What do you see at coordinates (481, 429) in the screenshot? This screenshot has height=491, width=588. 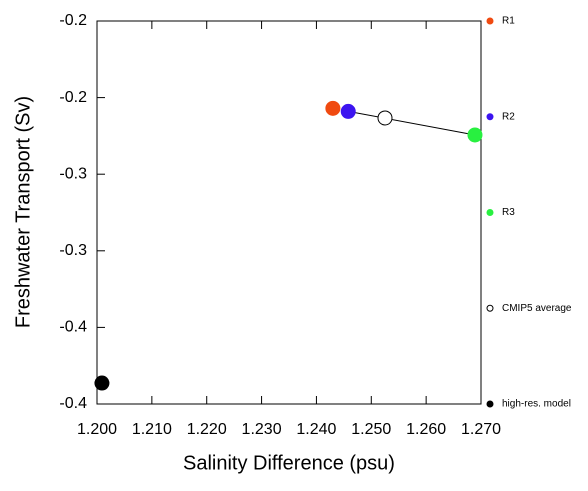 I see `x-tick-label: 1.270` at bounding box center [481, 429].